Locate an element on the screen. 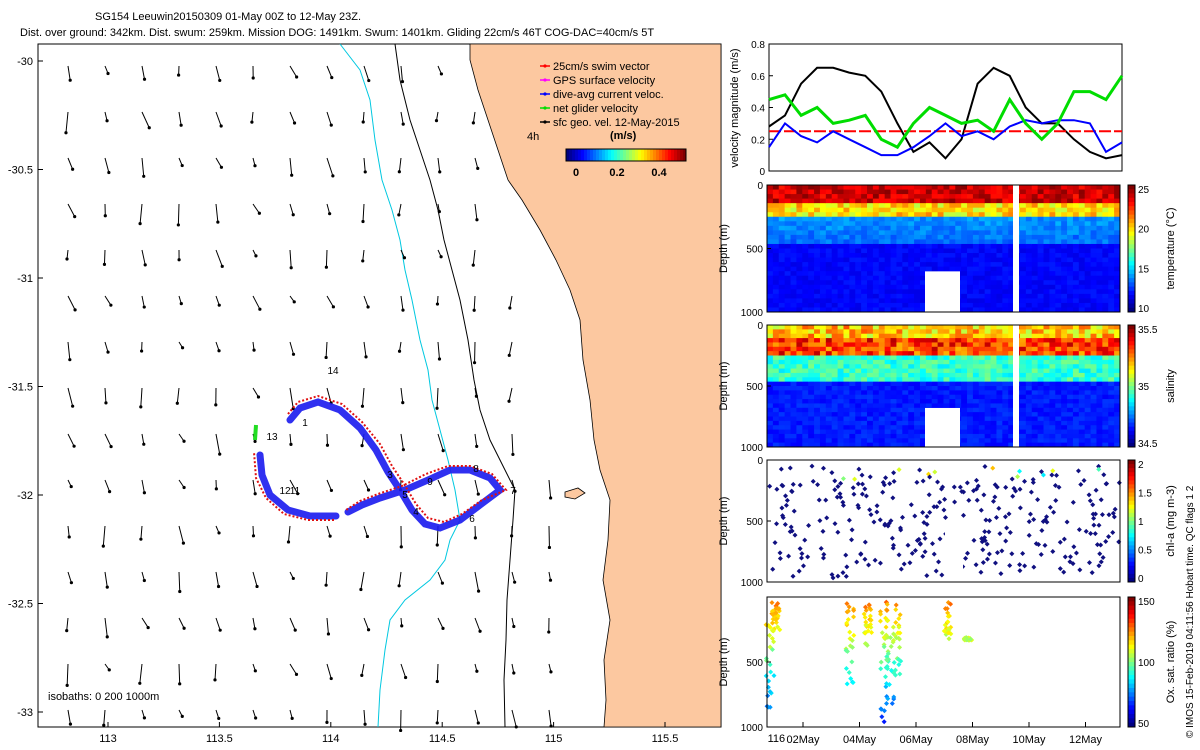 Image resolution: width=1200 pixels, height=750 pixels. legend-label: net glider velocity is located at coordinates (595, 109).